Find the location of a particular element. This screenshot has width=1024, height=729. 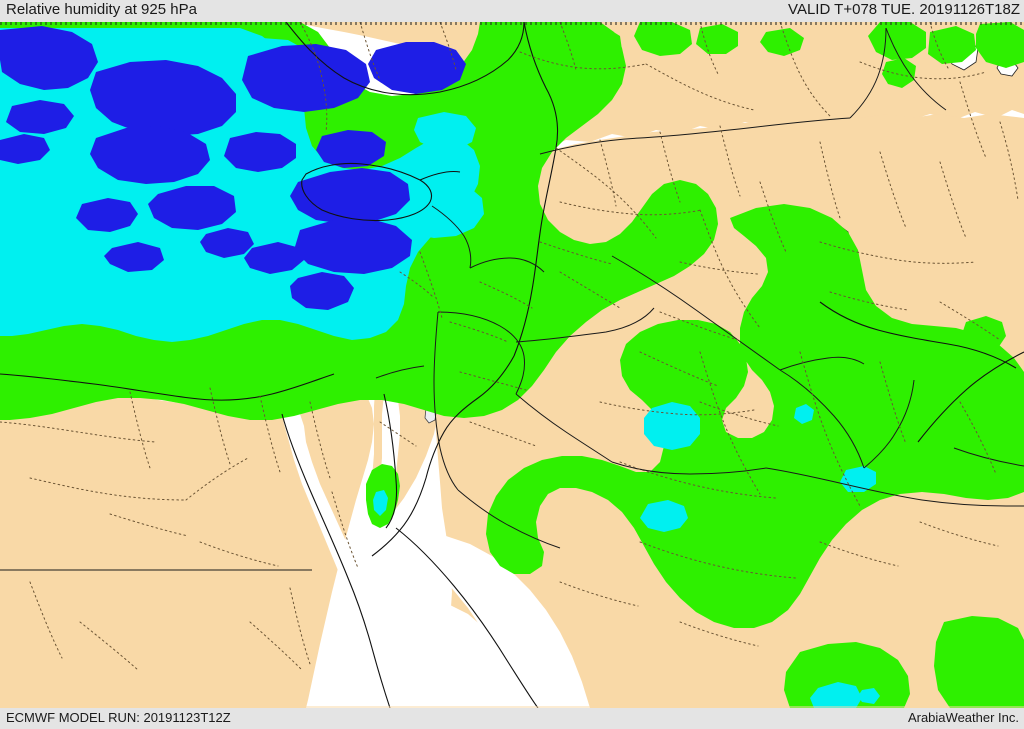

attribution-label: ArabiaWeather Inc. is located at coordinates (963, 717).